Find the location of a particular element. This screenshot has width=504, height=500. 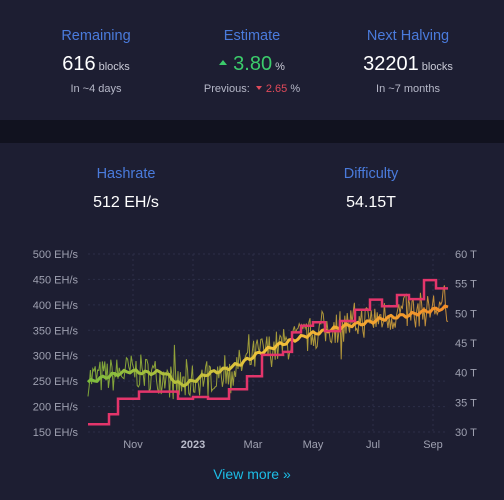

difficulty-value: 54.15T is located at coordinates (371, 202).